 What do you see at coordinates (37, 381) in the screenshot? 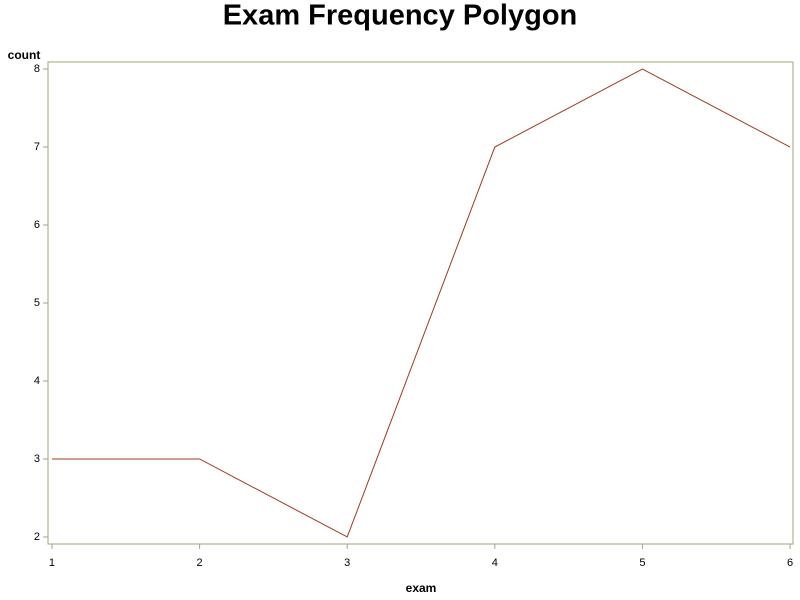
I see `y-tick-label: 4` at bounding box center [37, 381].